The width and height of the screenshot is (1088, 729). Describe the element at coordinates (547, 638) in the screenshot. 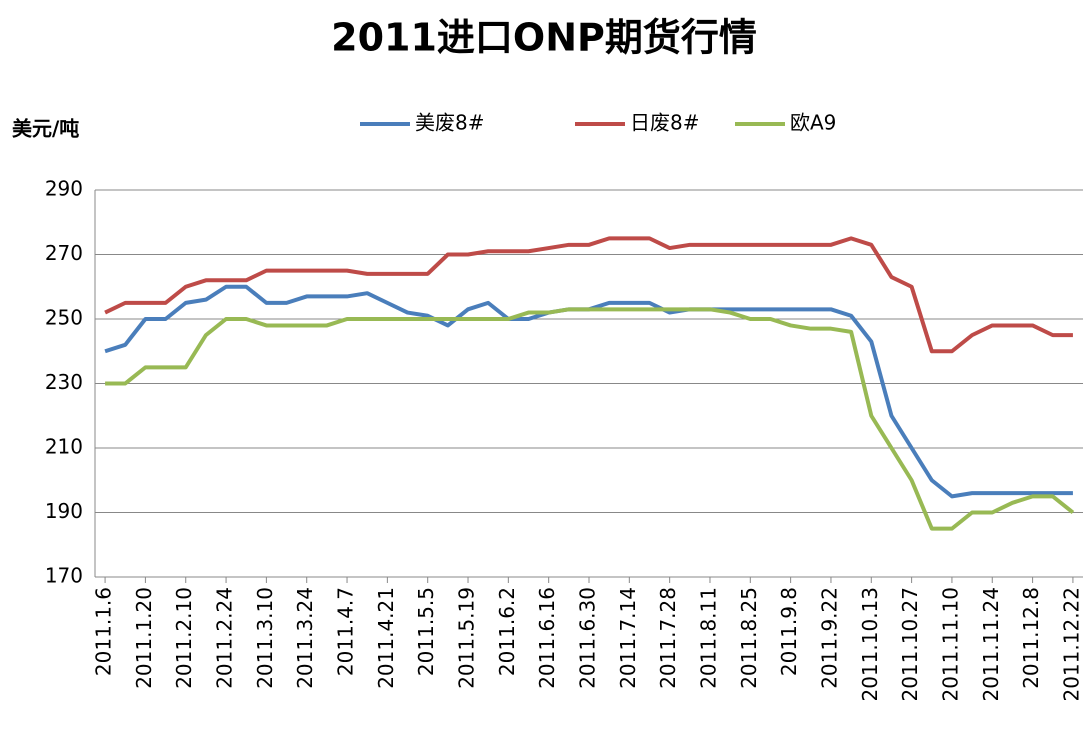

I see `x-tick-label: 2011.6.16` at that location.